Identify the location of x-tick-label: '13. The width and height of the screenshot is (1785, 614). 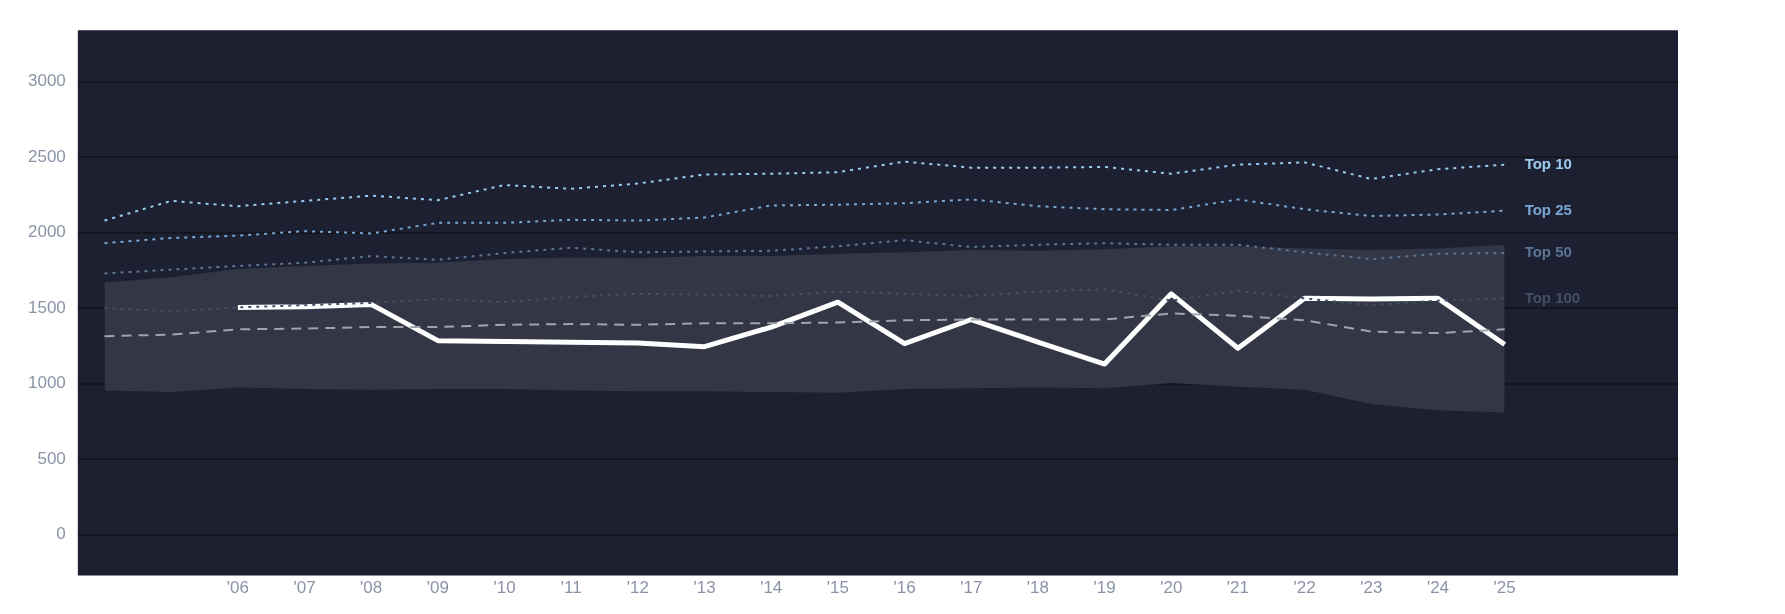
(704, 588).